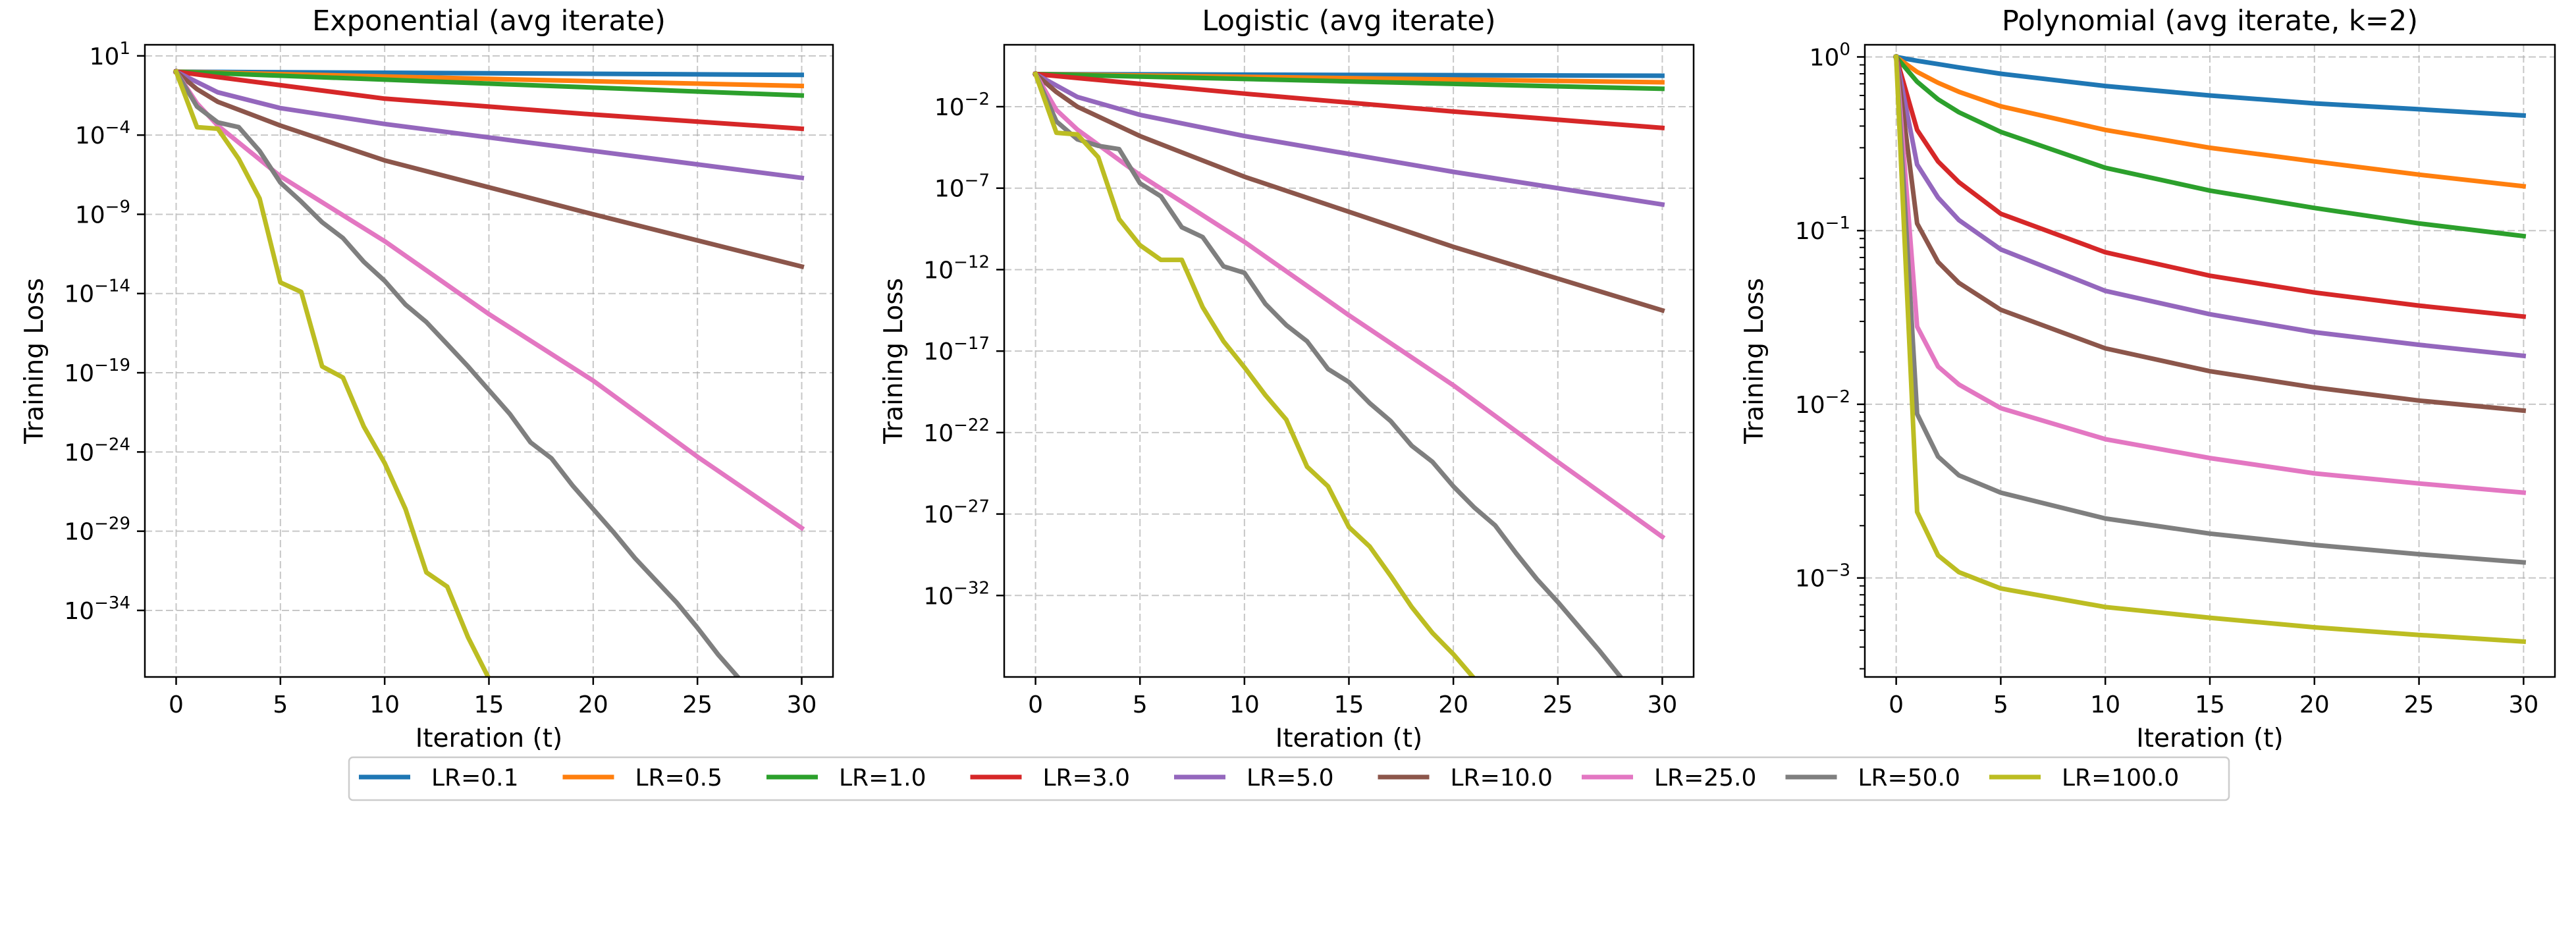 This screenshot has height=943, width=2576. I want to click on y-tick-label: 10⁻²⁹, so click(97, 530).